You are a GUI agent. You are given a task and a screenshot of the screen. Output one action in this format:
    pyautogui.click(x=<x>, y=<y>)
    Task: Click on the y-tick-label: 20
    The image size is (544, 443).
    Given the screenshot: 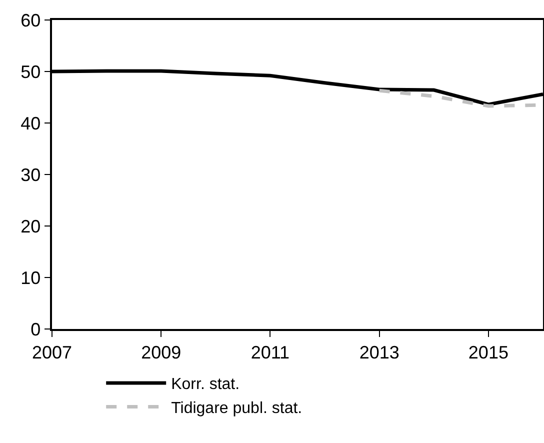 What is the action you would take?
    pyautogui.click(x=30, y=226)
    